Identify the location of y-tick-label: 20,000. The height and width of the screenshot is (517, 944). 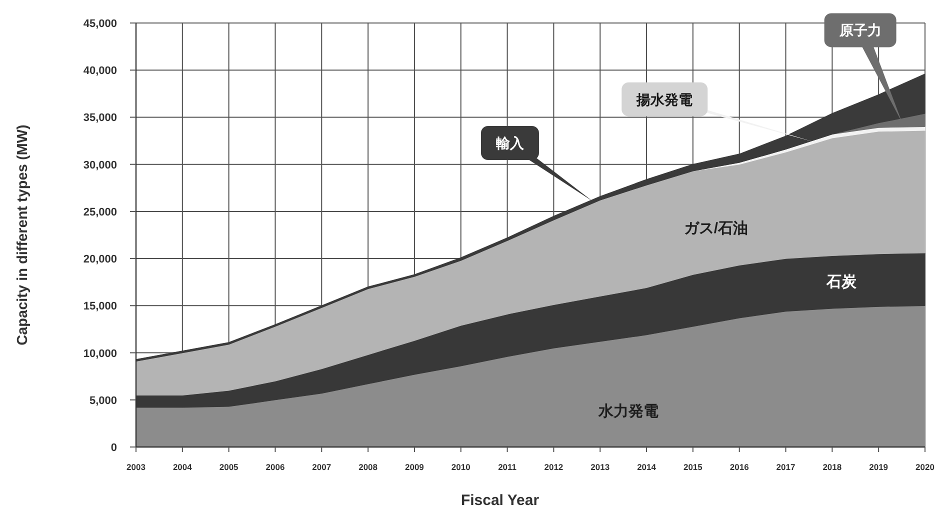
(100, 260).